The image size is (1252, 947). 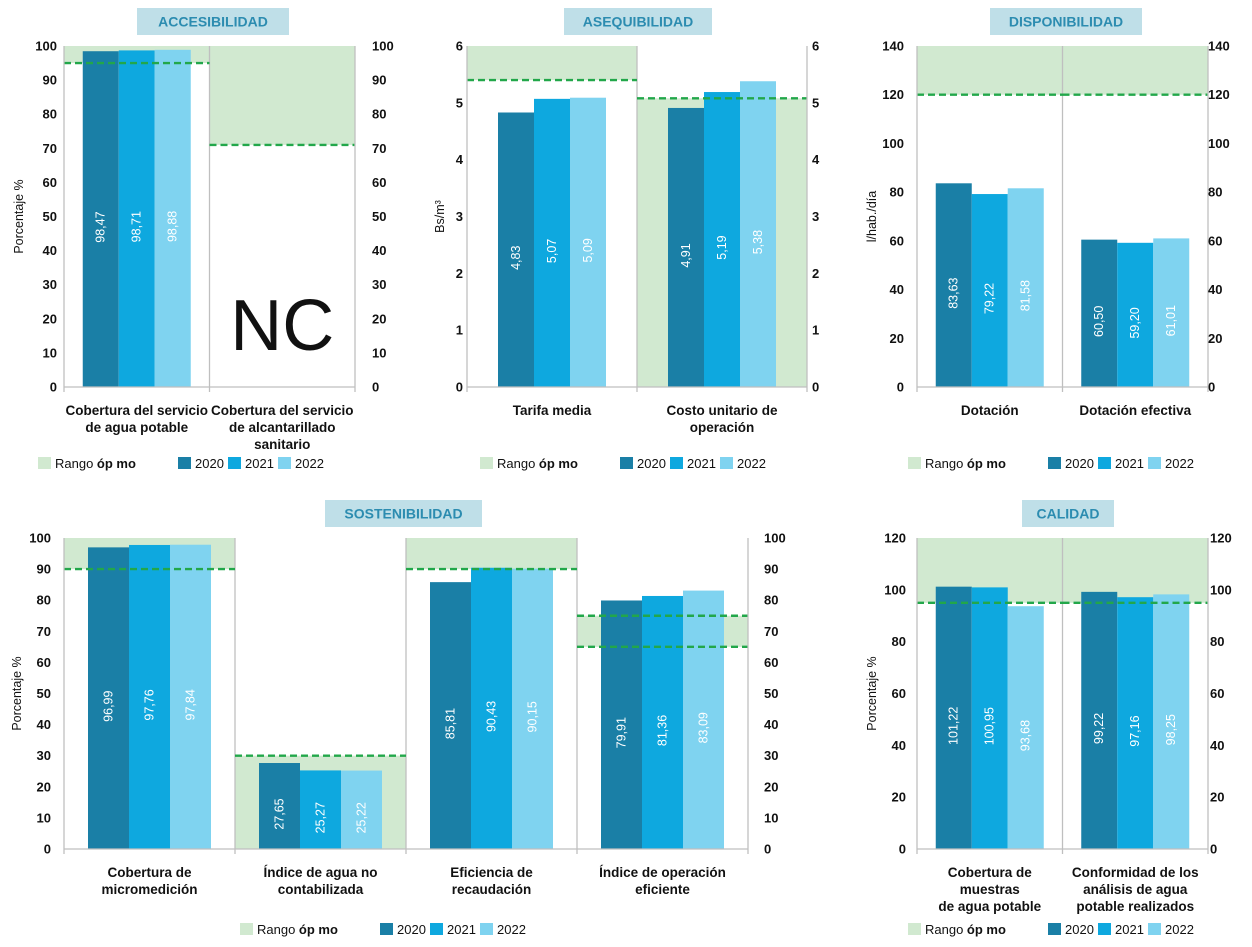 What do you see at coordinates (50, 80) in the screenshot?
I see `y-tick-label-left: 90` at bounding box center [50, 80].